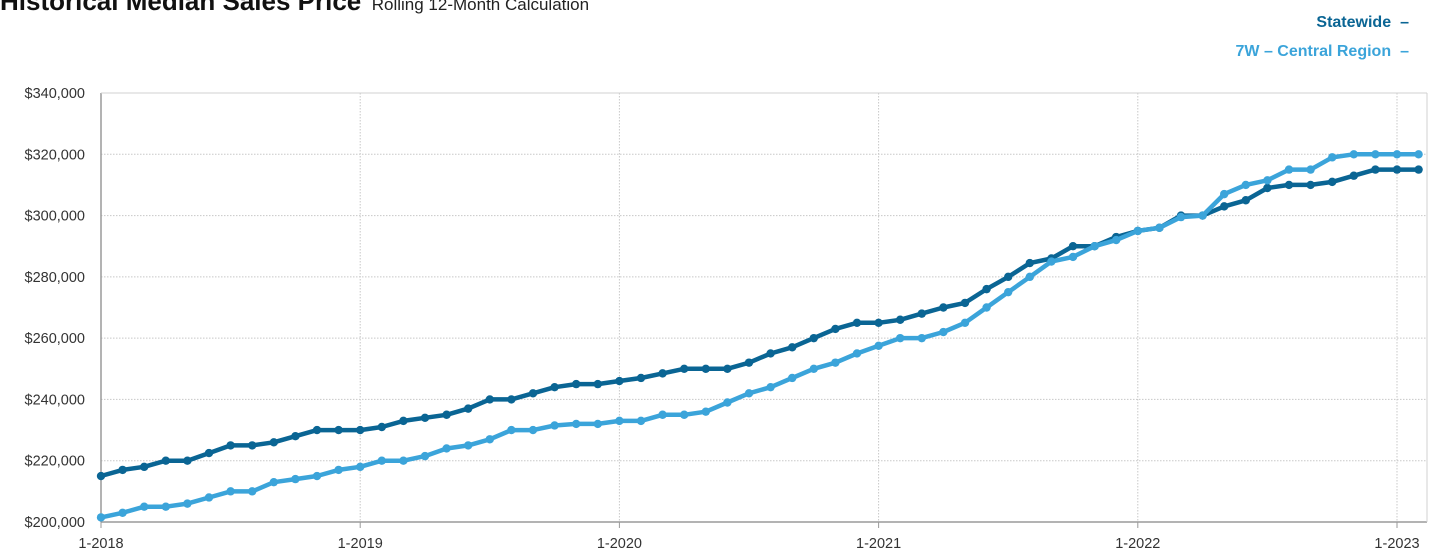 The height and width of the screenshot is (552, 1449). I want to click on y-tick-label: $220,000, so click(55, 462).